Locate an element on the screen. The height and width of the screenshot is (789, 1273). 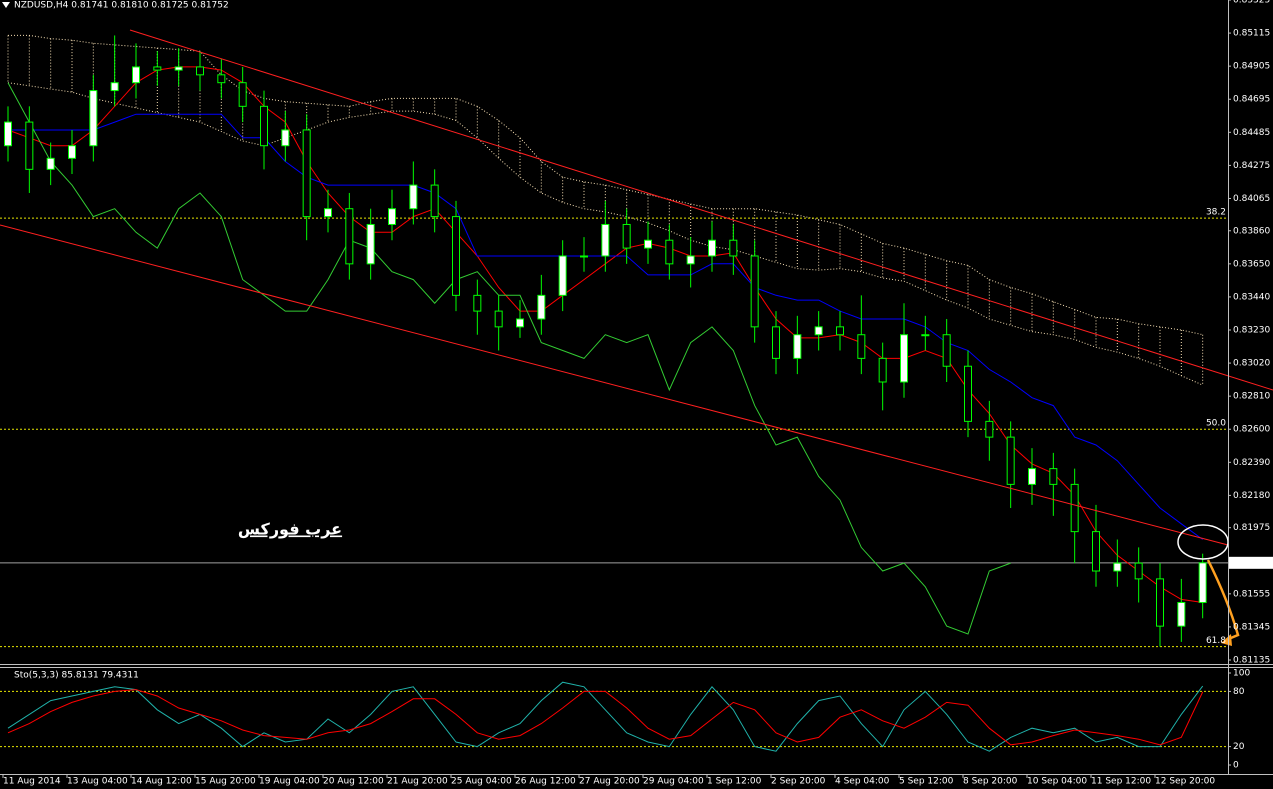
y-tick-label: 0.83230 is located at coordinates (1251, 331).